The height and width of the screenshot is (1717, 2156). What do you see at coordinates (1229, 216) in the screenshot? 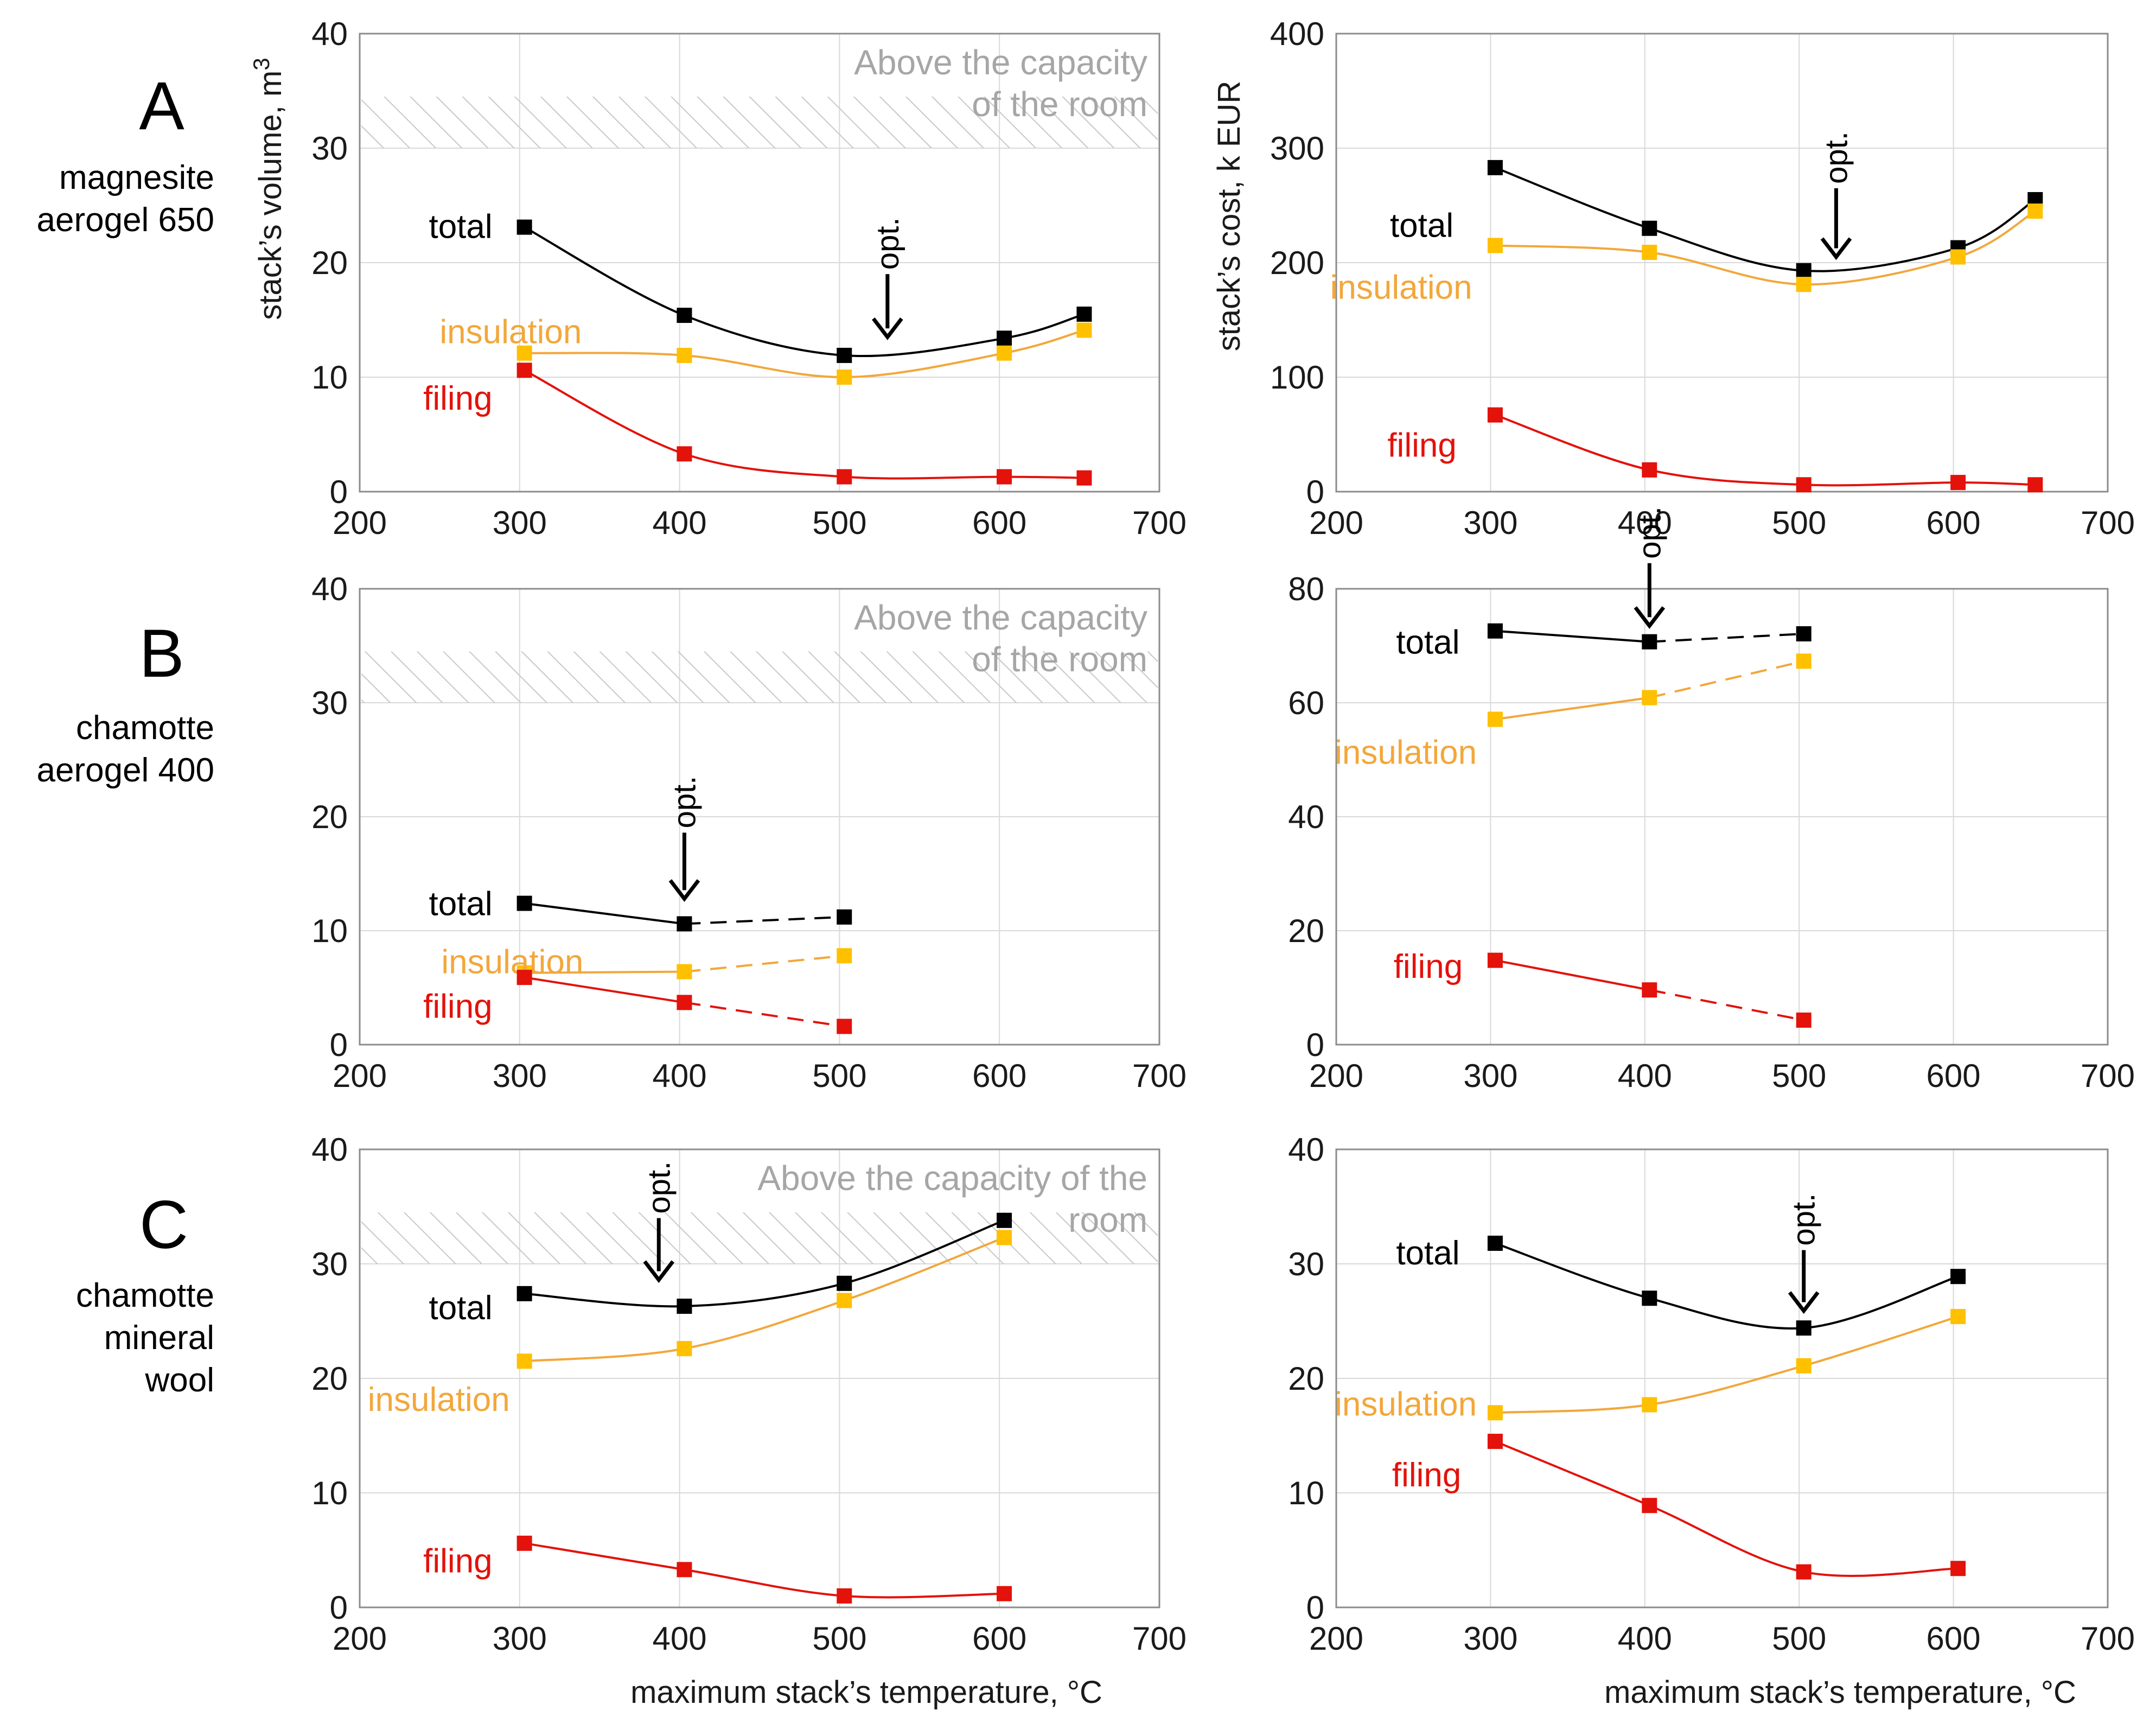
I see `cost-axis-title: stack’s cost, k EUR` at bounding box center [1229, 216].